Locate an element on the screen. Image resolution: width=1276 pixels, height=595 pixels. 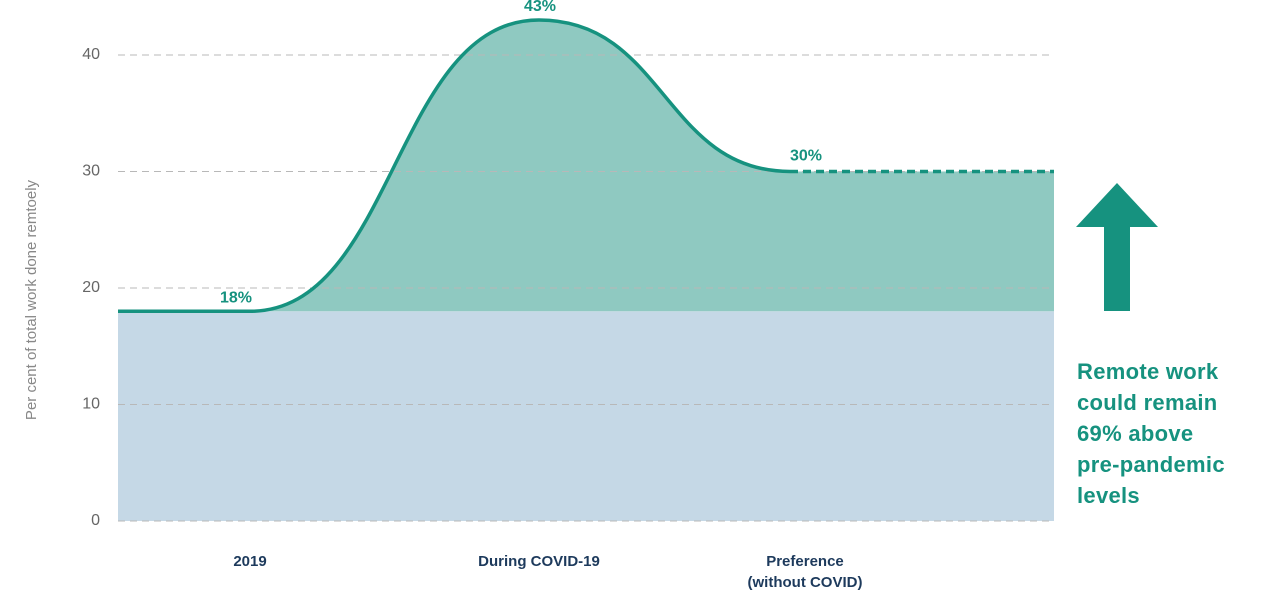
annotation-line: levels is located at coordinates (1108, 495).